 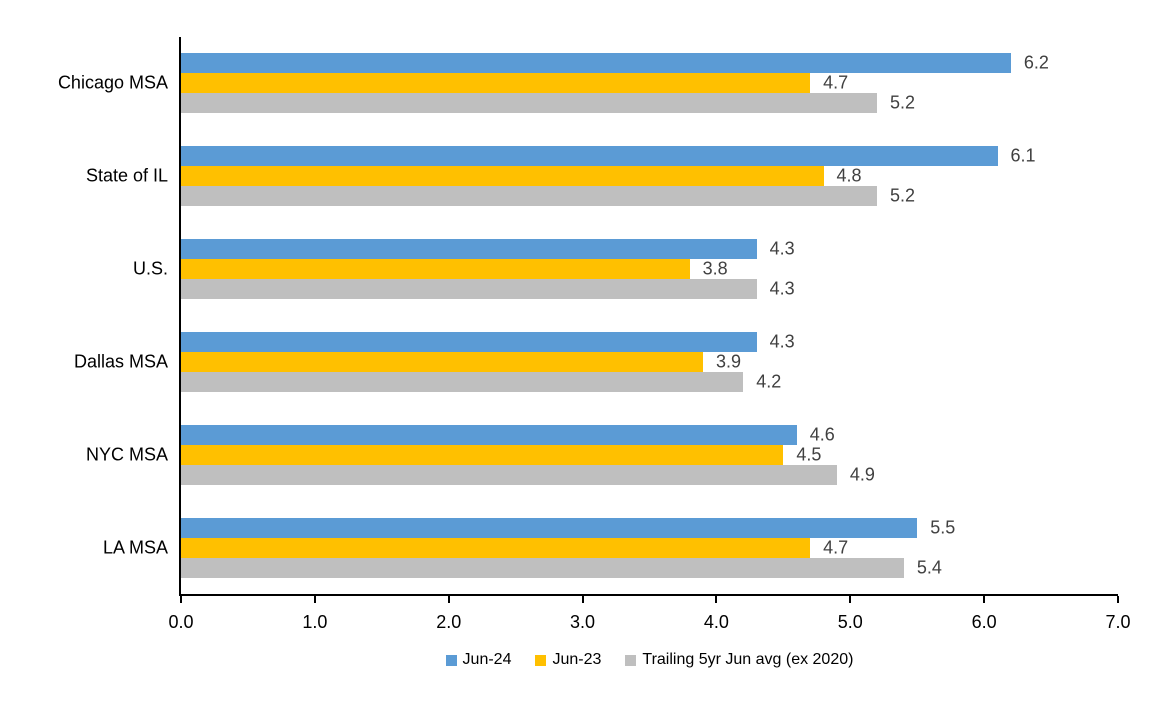 I want to click on x-tick-mark-0.0, so click(x=181, y=599).